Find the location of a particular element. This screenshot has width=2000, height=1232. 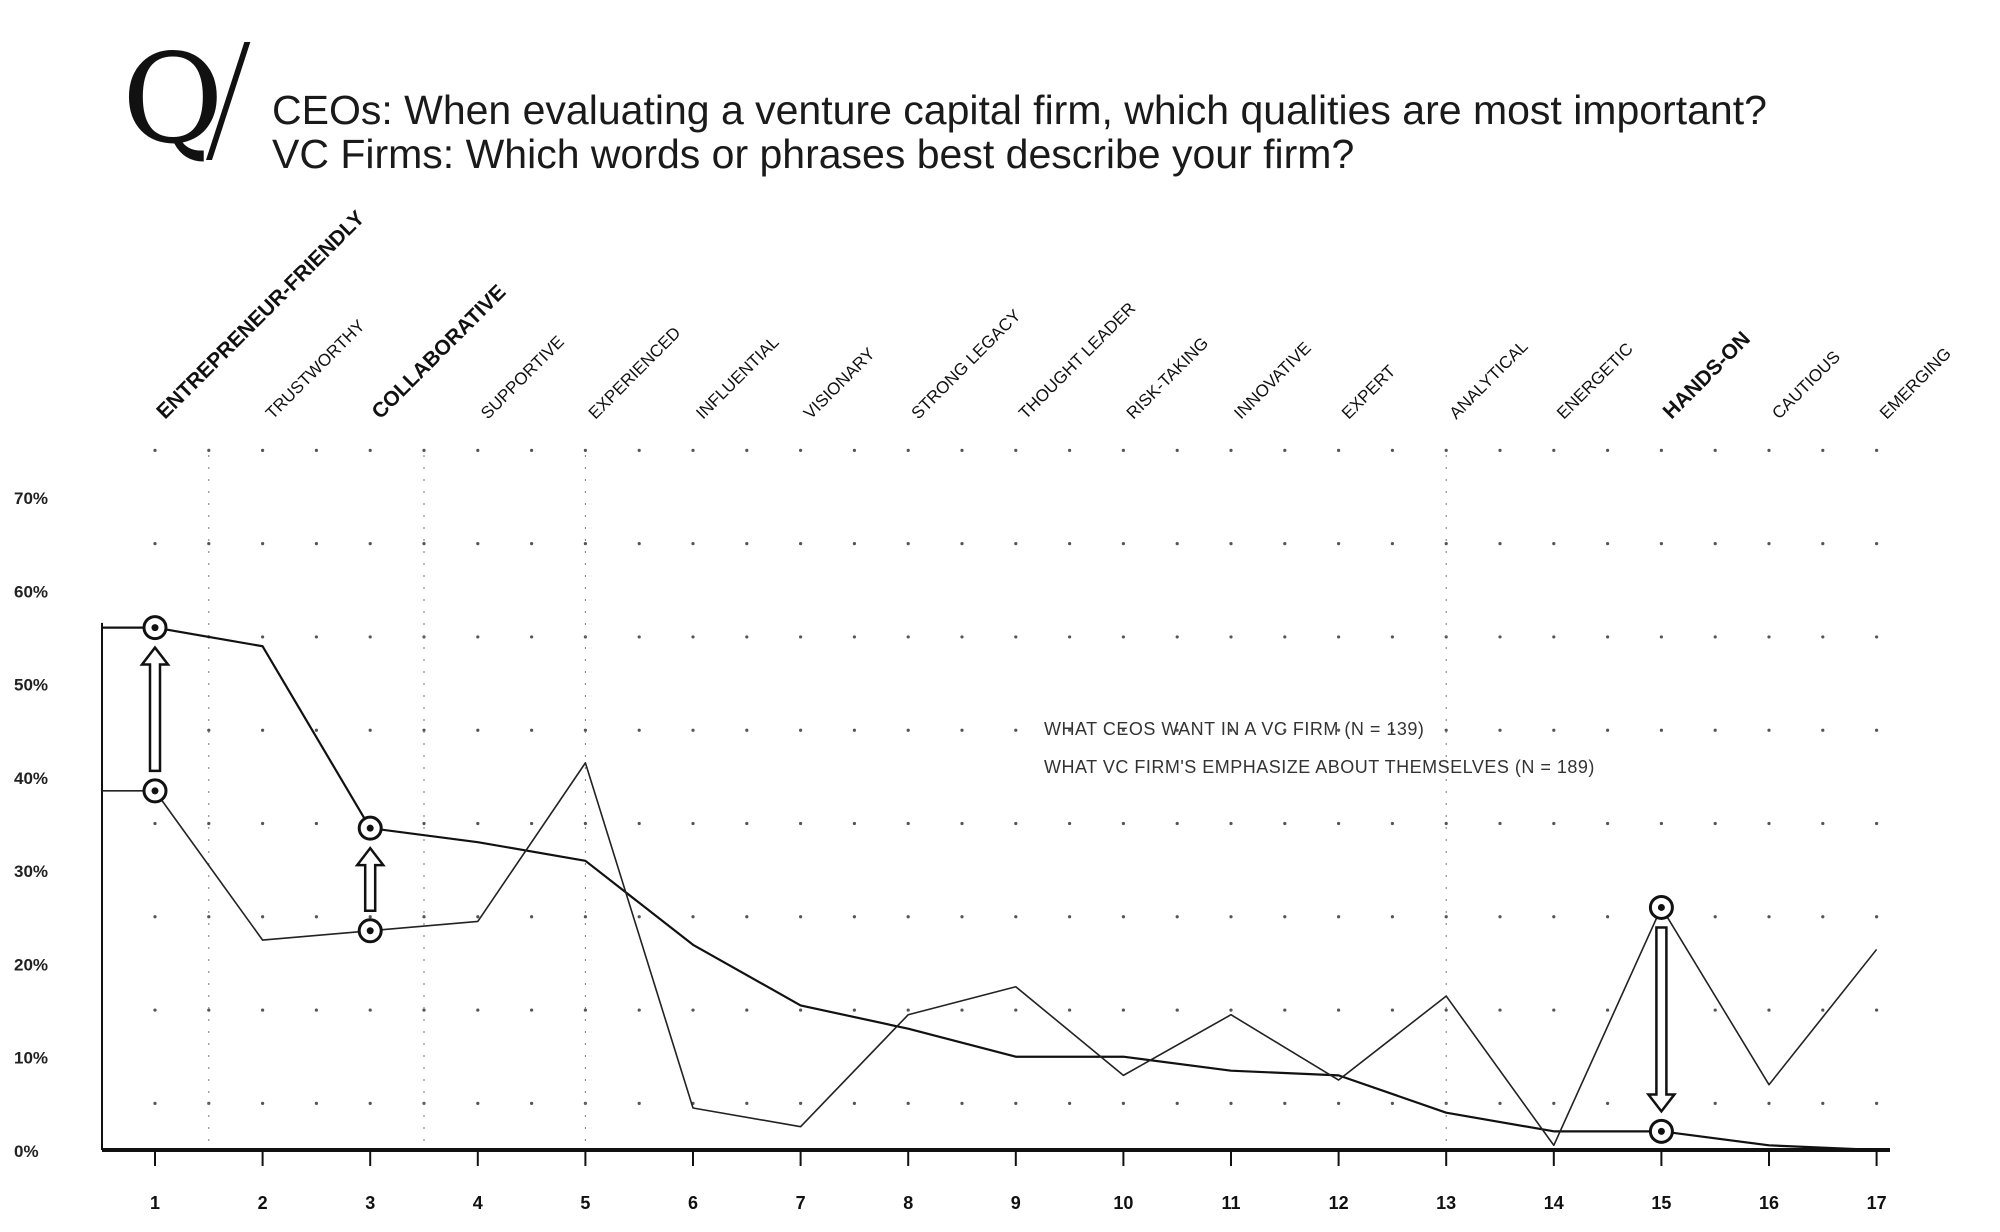

y-tick-label: 70% is located at coordinates (31, 498).